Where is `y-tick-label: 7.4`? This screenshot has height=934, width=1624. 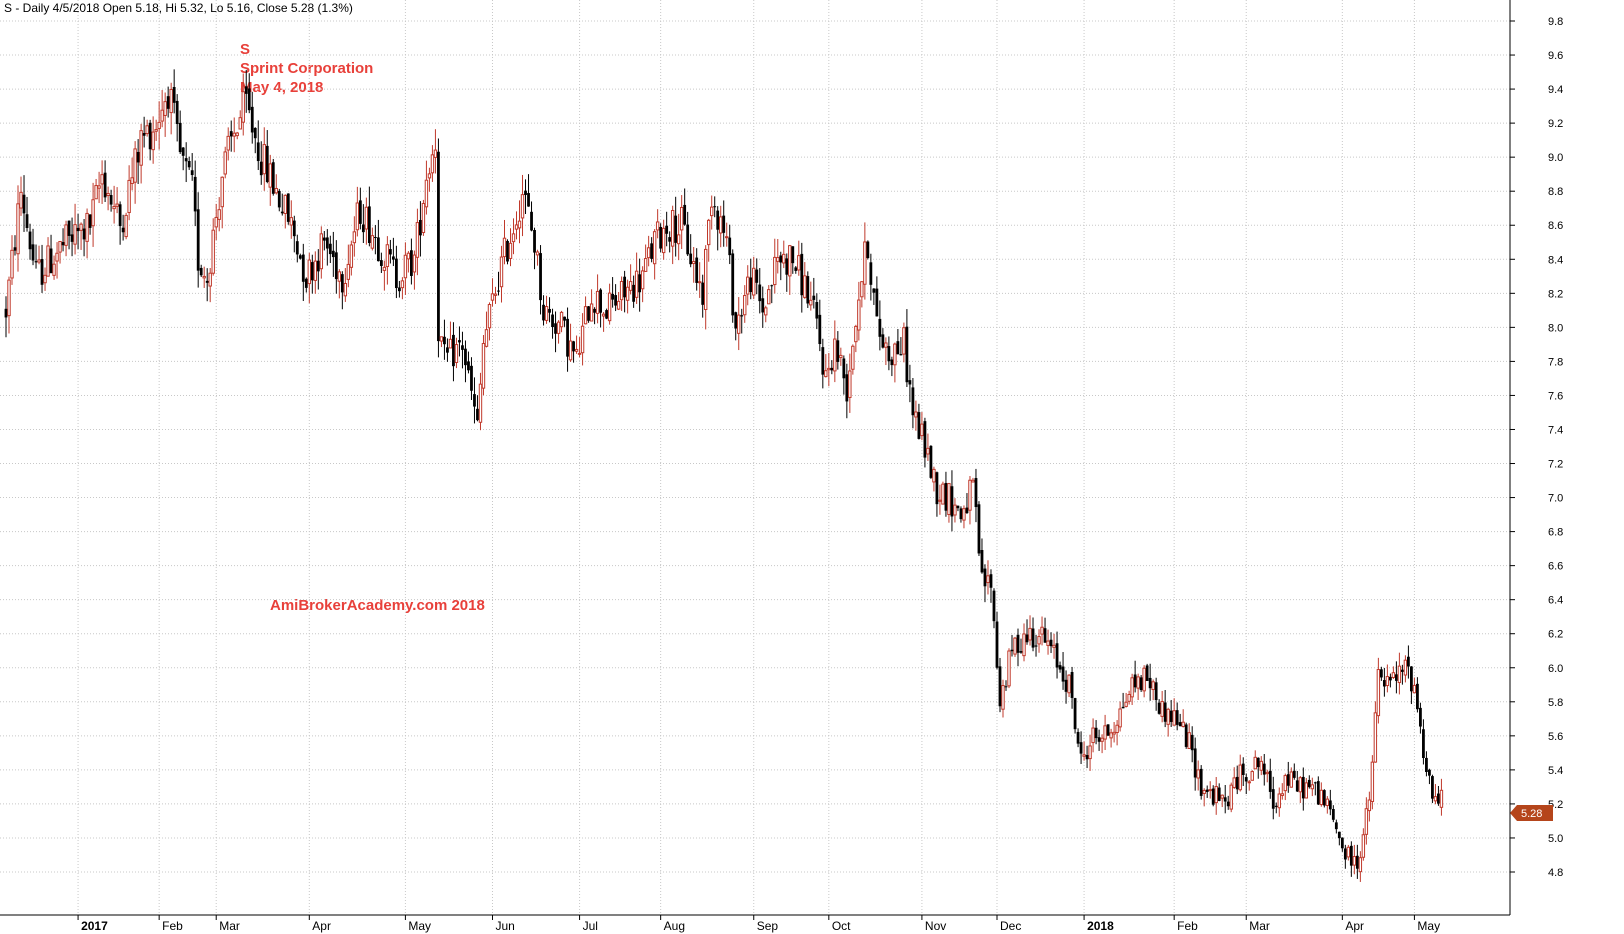
y-tick-label: 7.4 is located at coordinates (1555, 430).